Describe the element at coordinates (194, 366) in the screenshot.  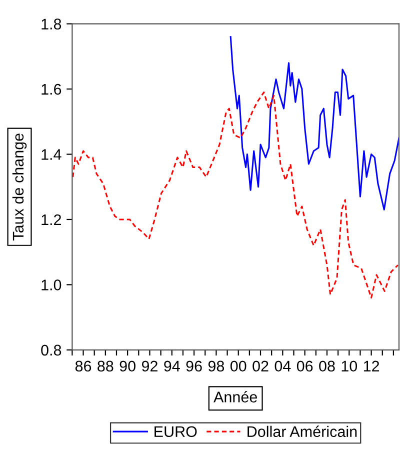
I see `x-tick-label: 96` at that location.